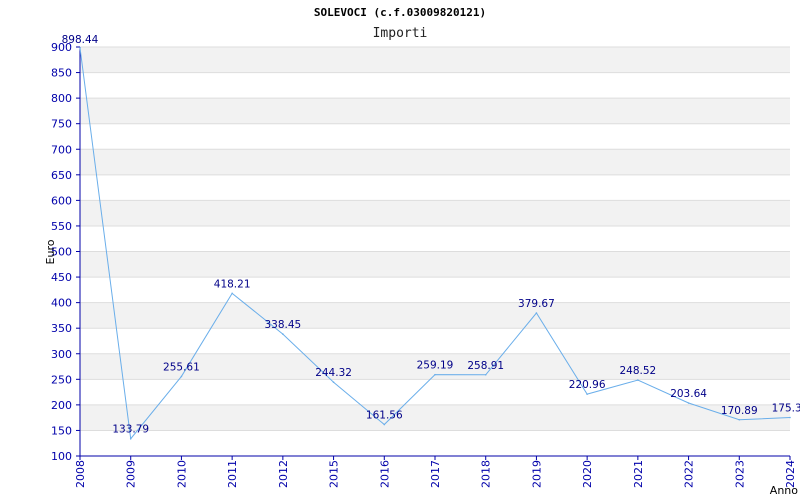 Image resolution: width=800 pixels, height=500 pixels. I want to click on x-tick-label: 2016, so click(384, 474).